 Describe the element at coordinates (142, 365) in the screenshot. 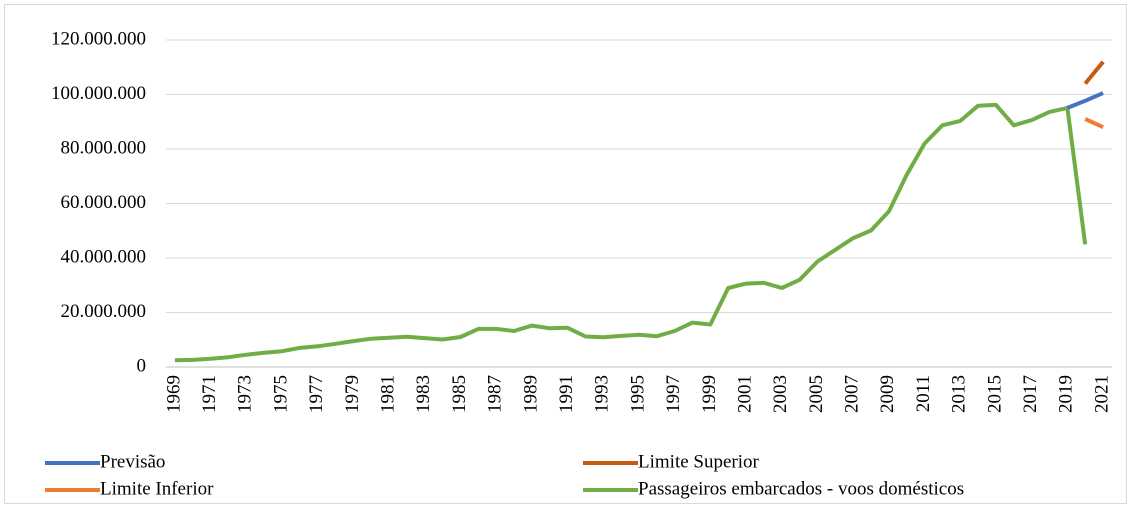

I see `y-tick-label: 0` at that location.